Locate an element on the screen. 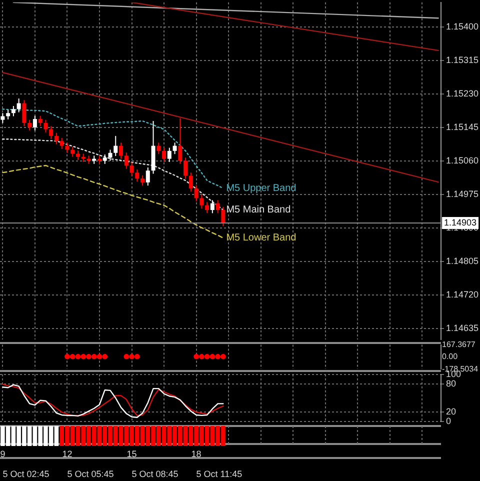  y-tick-label: 0 is located at coordinates (449, 421).